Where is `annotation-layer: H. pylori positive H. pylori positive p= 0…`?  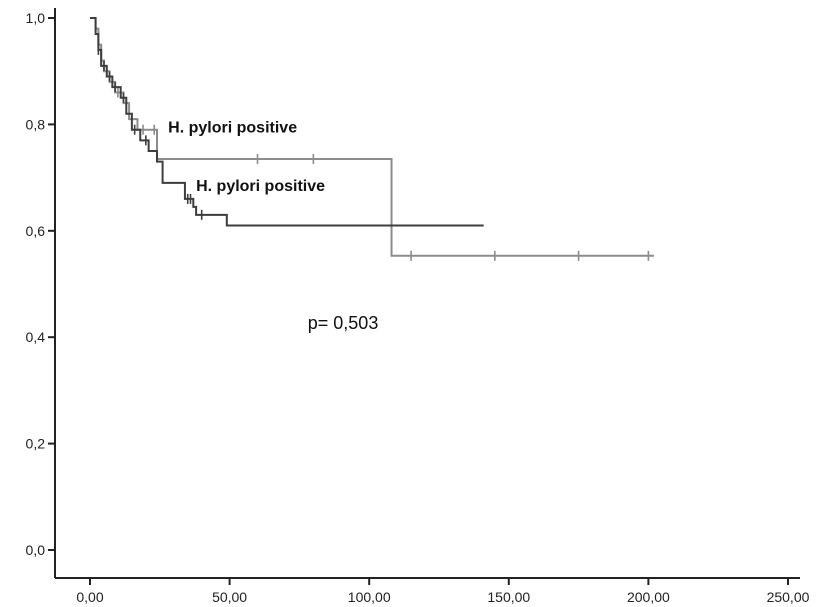 annotation-layer: H. pylori positive H. pylori positive p= 0… is located at coordinates (273, 226).